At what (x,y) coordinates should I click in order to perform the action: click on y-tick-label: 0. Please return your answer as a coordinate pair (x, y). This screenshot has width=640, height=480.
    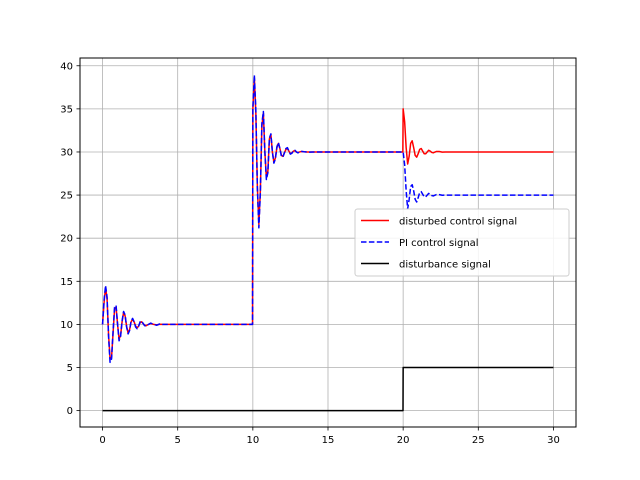
    Looking at the image, I should click on (70, 411).